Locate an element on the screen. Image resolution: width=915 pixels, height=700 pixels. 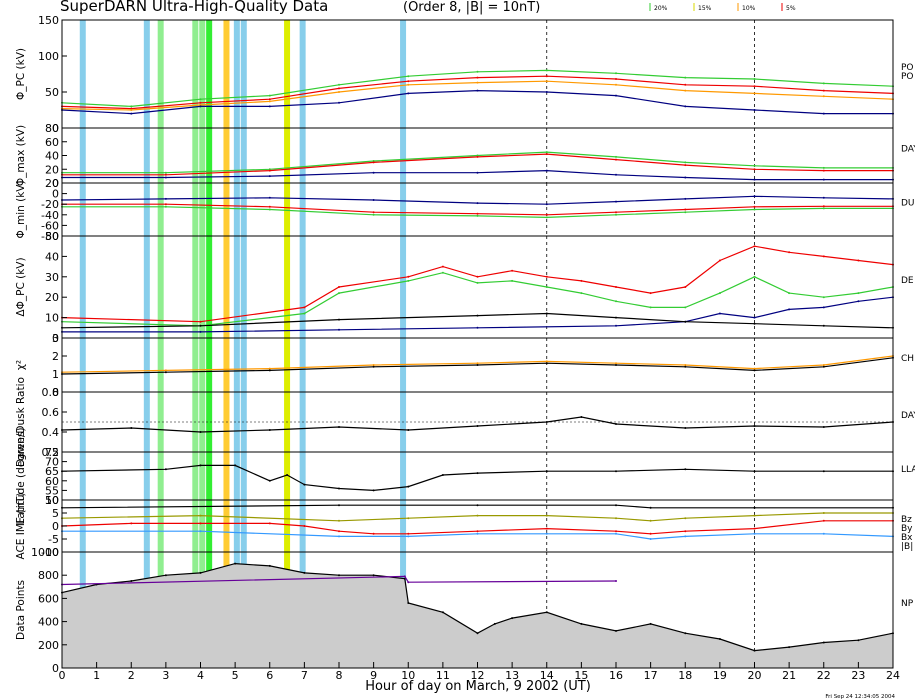
y-tick-label: 600 is located at coordinates (48, 598).